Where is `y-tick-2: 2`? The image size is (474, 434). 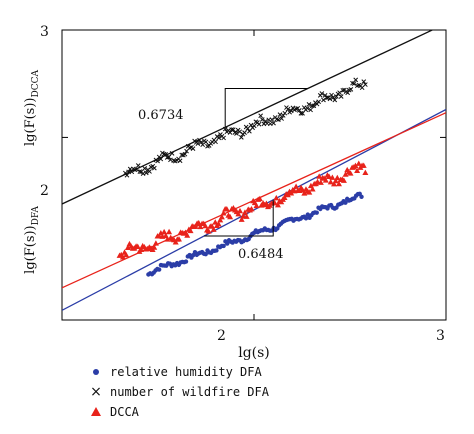
y-tick-2: 2 is located at coordinates (44, 191).